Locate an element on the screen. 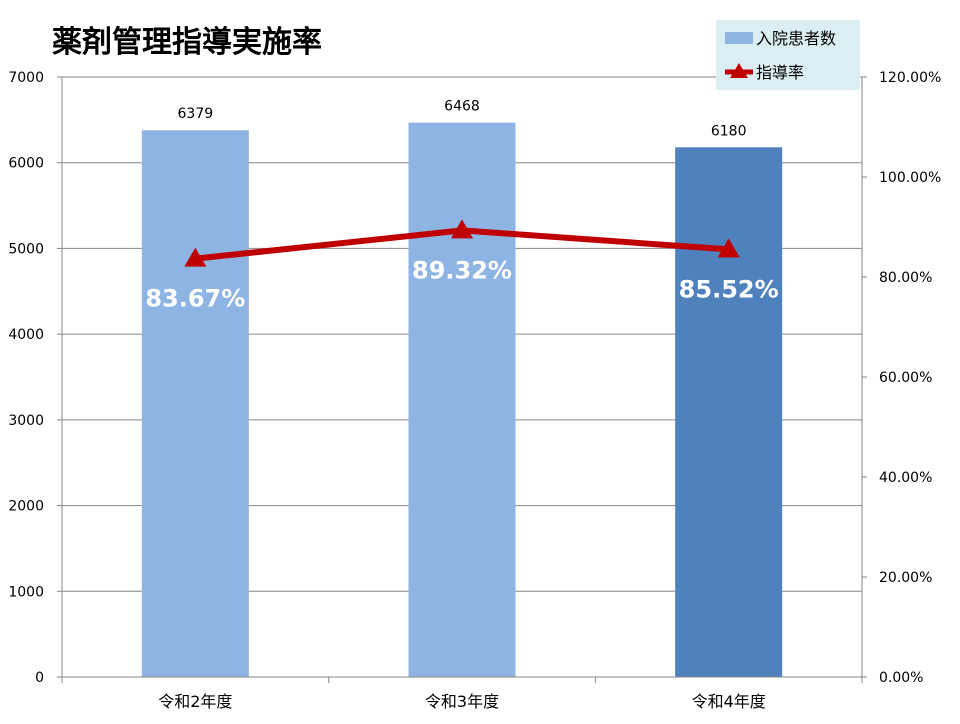 Image resolution: width=960 pixels, height=724 pixels. chart-title: 薬剤管理指導実施率 is located at coordinates (187, 42).